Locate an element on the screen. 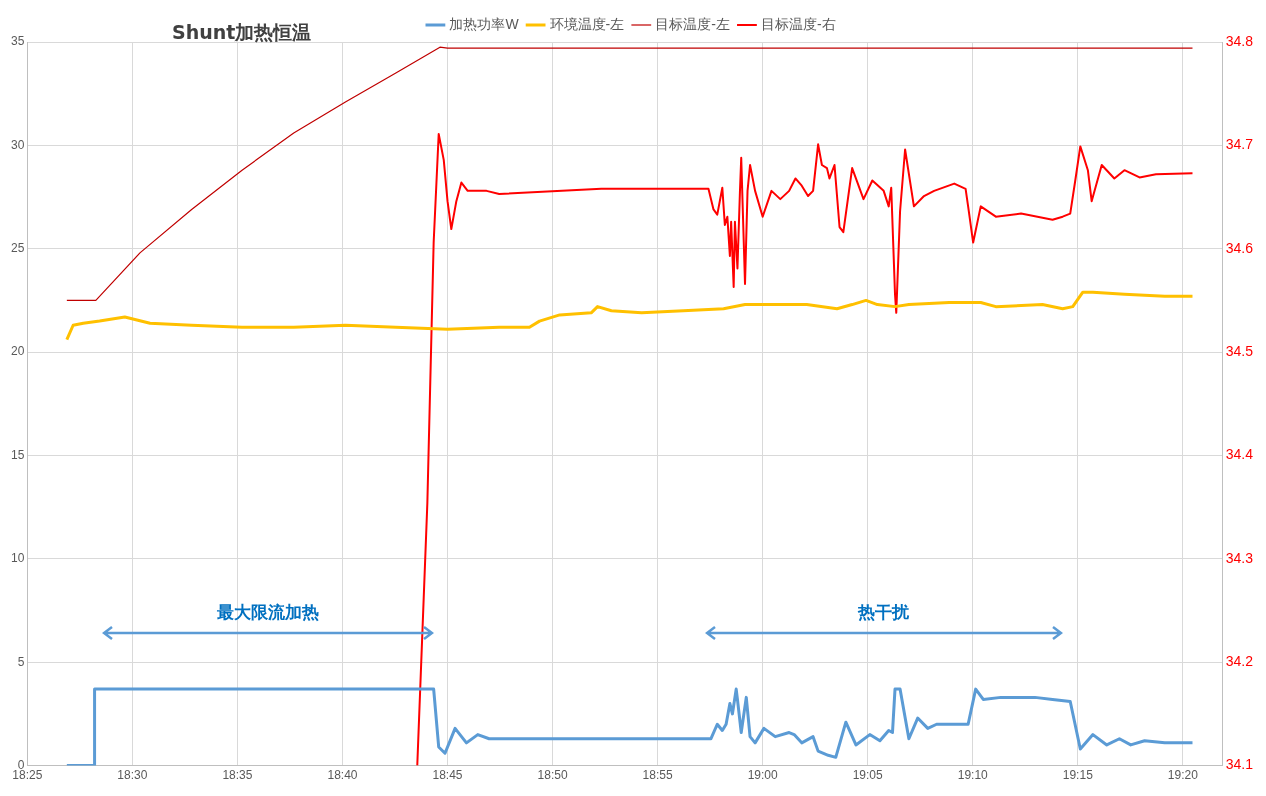 The height and width of the screenshot is (796, 1266). legend-label: 目标温度-左 is located at coordinates (692, 23).